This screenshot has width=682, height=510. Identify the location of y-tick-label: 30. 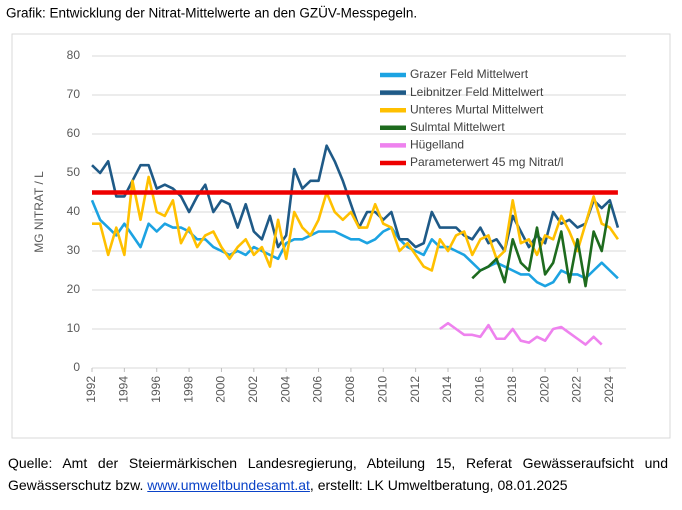
(74, 250).